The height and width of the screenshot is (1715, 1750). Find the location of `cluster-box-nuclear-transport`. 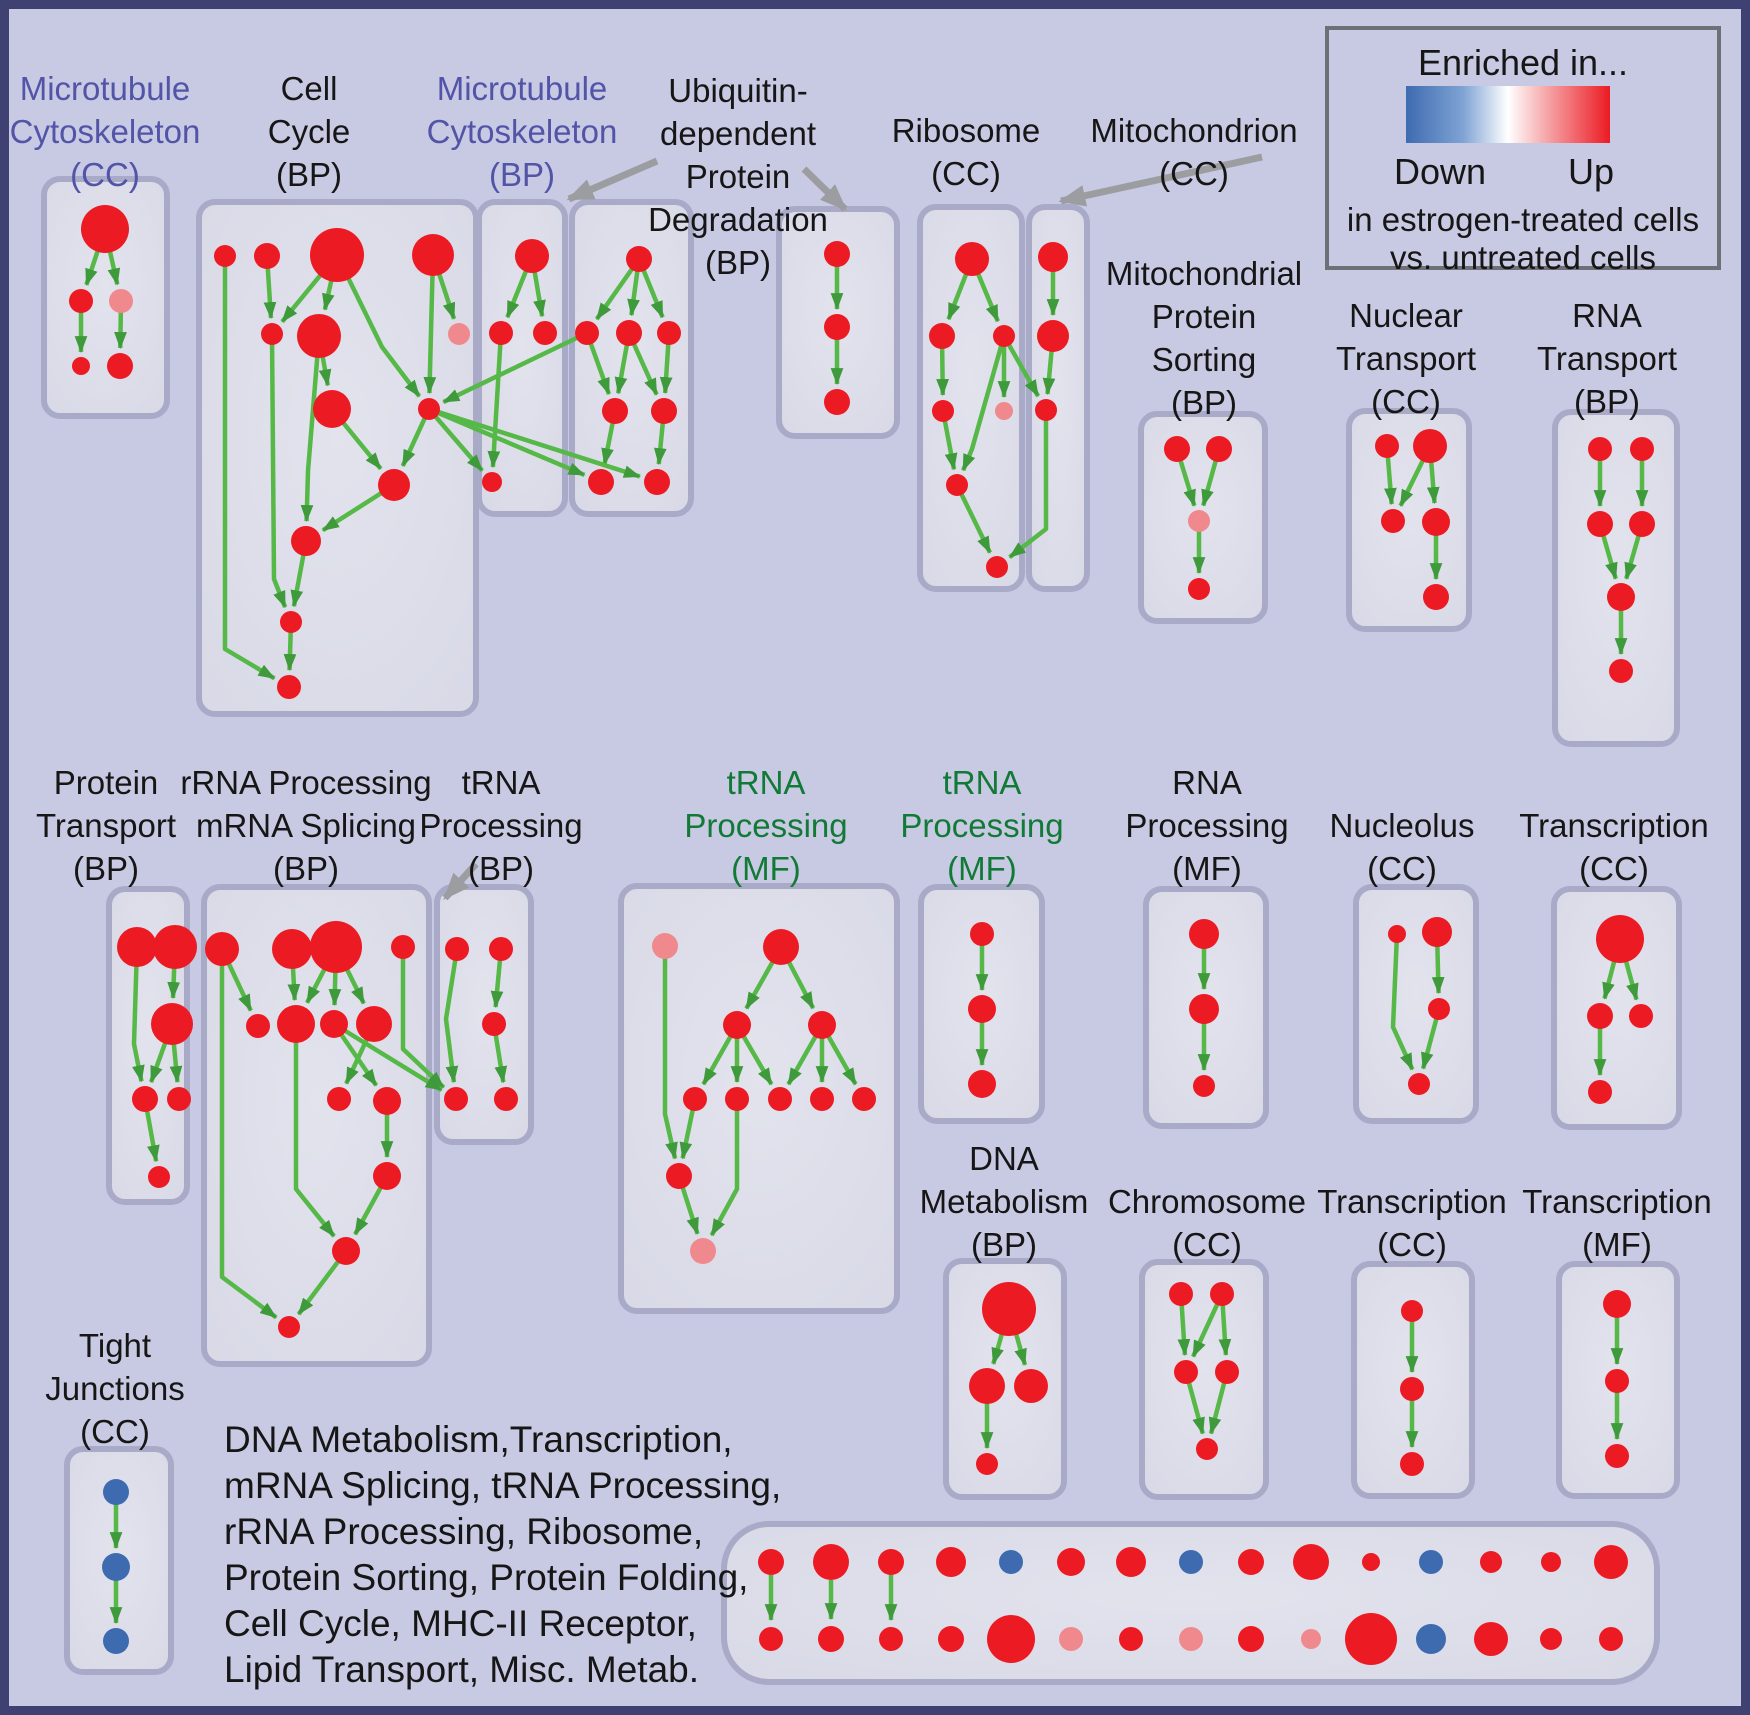

cluster-box-nuclear-transport is located at coordinates (1409, 520).